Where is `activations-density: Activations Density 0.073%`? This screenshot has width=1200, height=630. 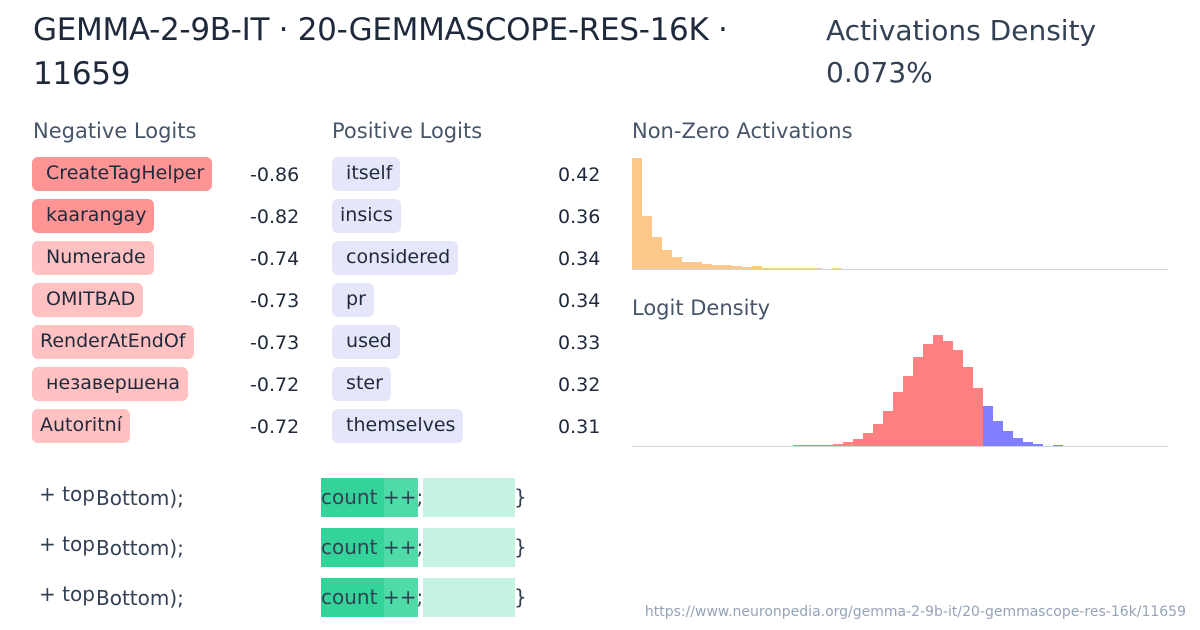 activations-density: Activations Density 0.073% is located at coordinates (961, 52).